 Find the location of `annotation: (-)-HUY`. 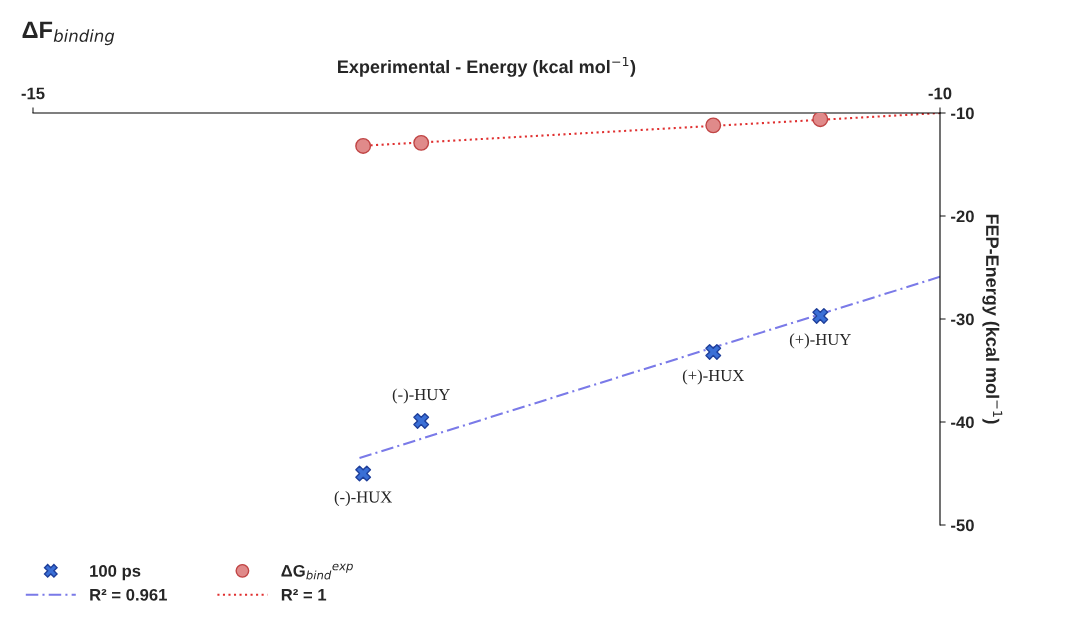

annotation: (-)-HUY is located at coordinates (421, 396).